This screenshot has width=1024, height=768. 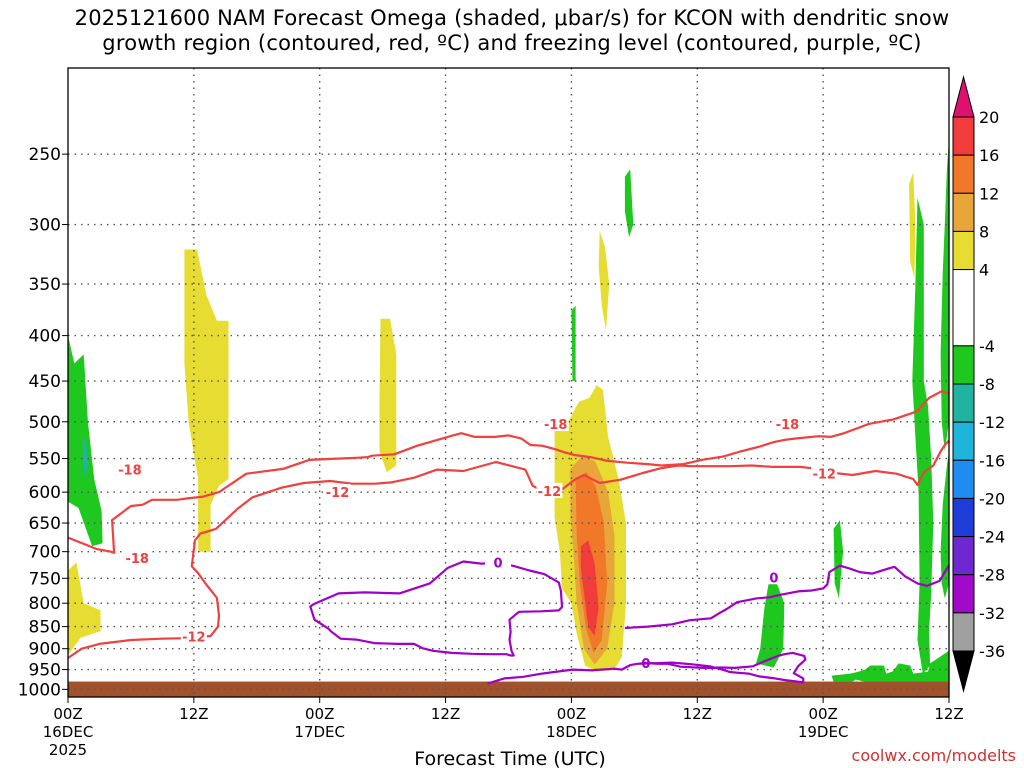 I want to click on colorbar-label--32: -32, so click(x=992, y=613).